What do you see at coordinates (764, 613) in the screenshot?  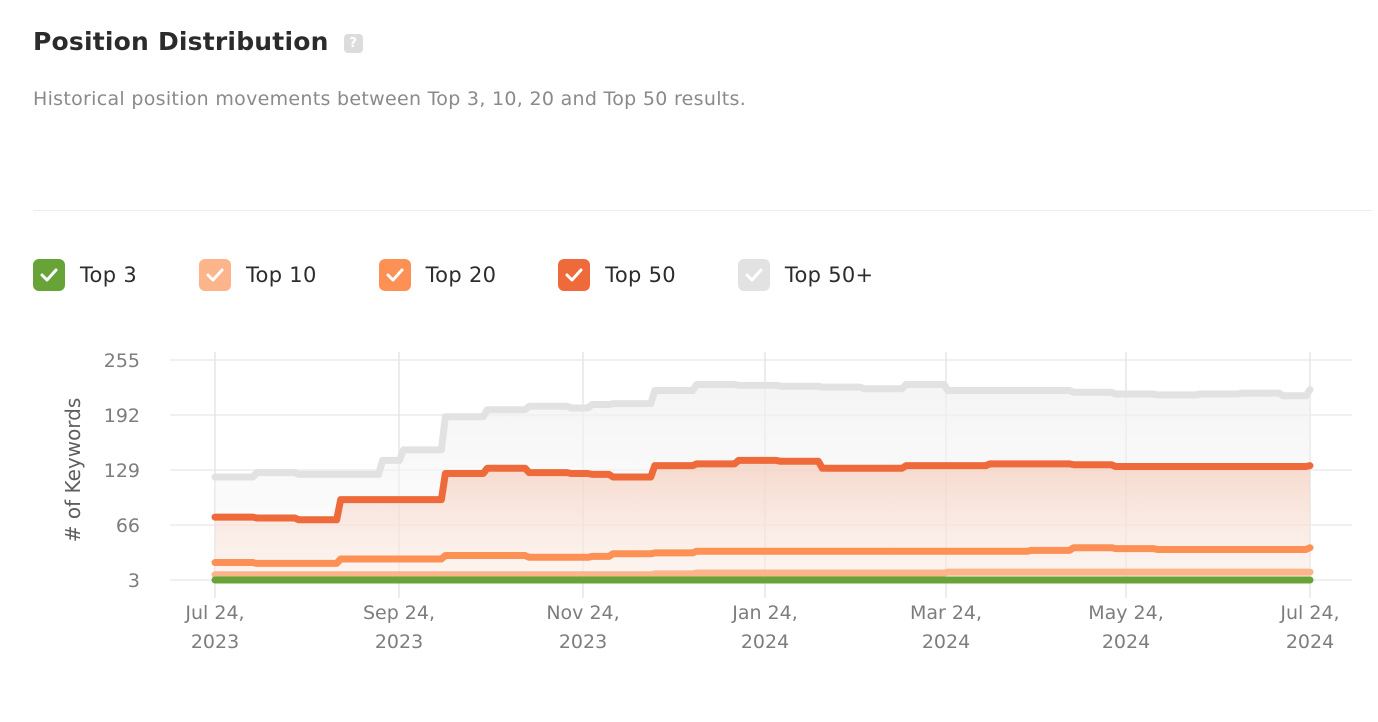 I see `x-tick-label: Jan 24,` at bounding box center [764, 613].